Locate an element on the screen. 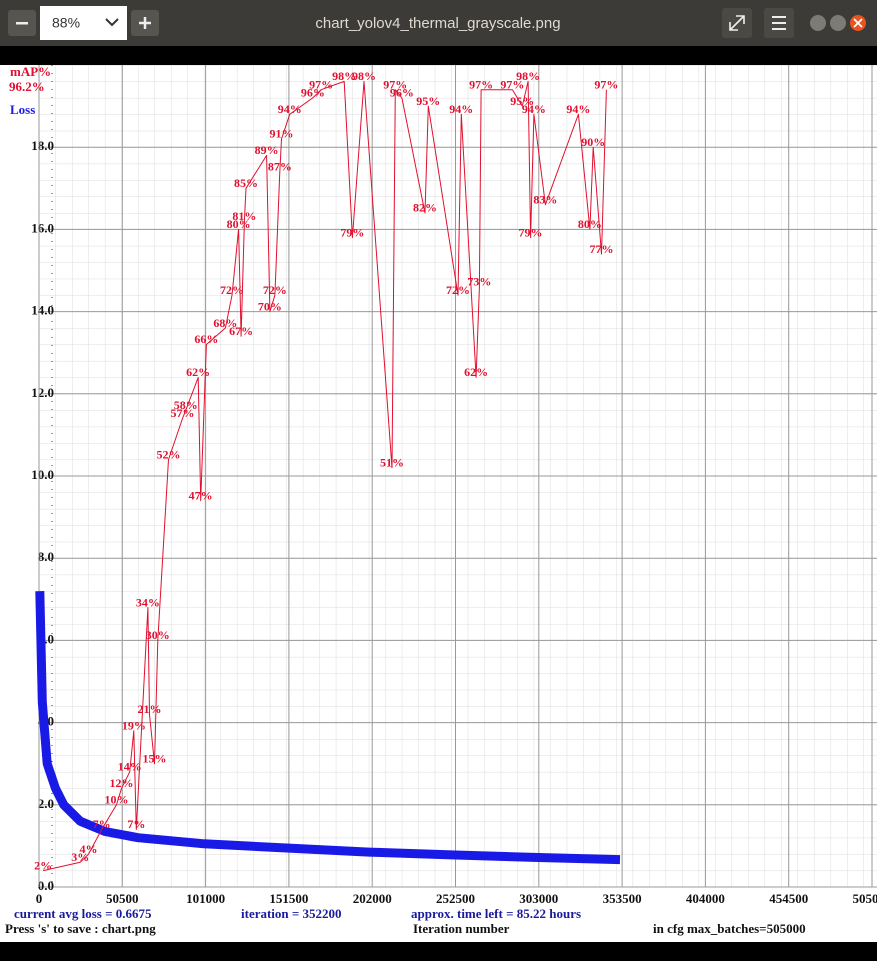  map-label: 30% is located at coordinates (158, 635).